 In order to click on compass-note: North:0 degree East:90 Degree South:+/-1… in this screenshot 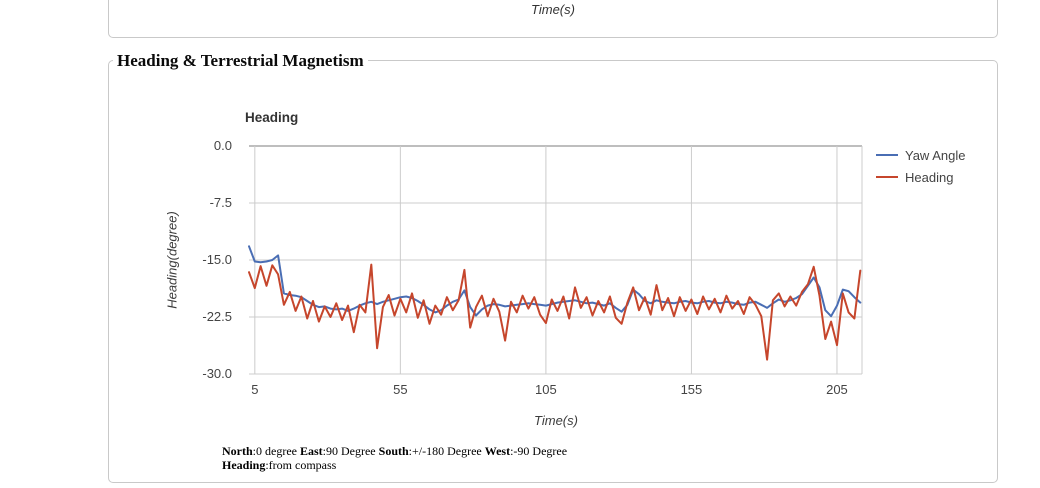, I will do `click(395, 458)`.